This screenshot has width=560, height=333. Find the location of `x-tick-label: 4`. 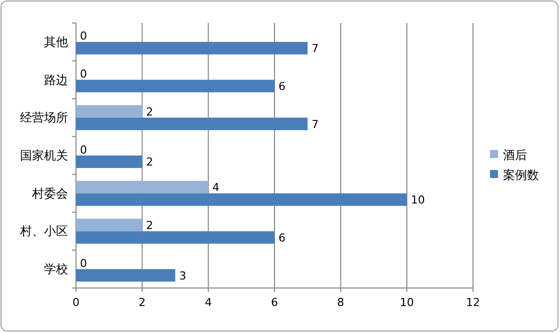

x-tick-label: 4 is located at coordinates (208, 302).